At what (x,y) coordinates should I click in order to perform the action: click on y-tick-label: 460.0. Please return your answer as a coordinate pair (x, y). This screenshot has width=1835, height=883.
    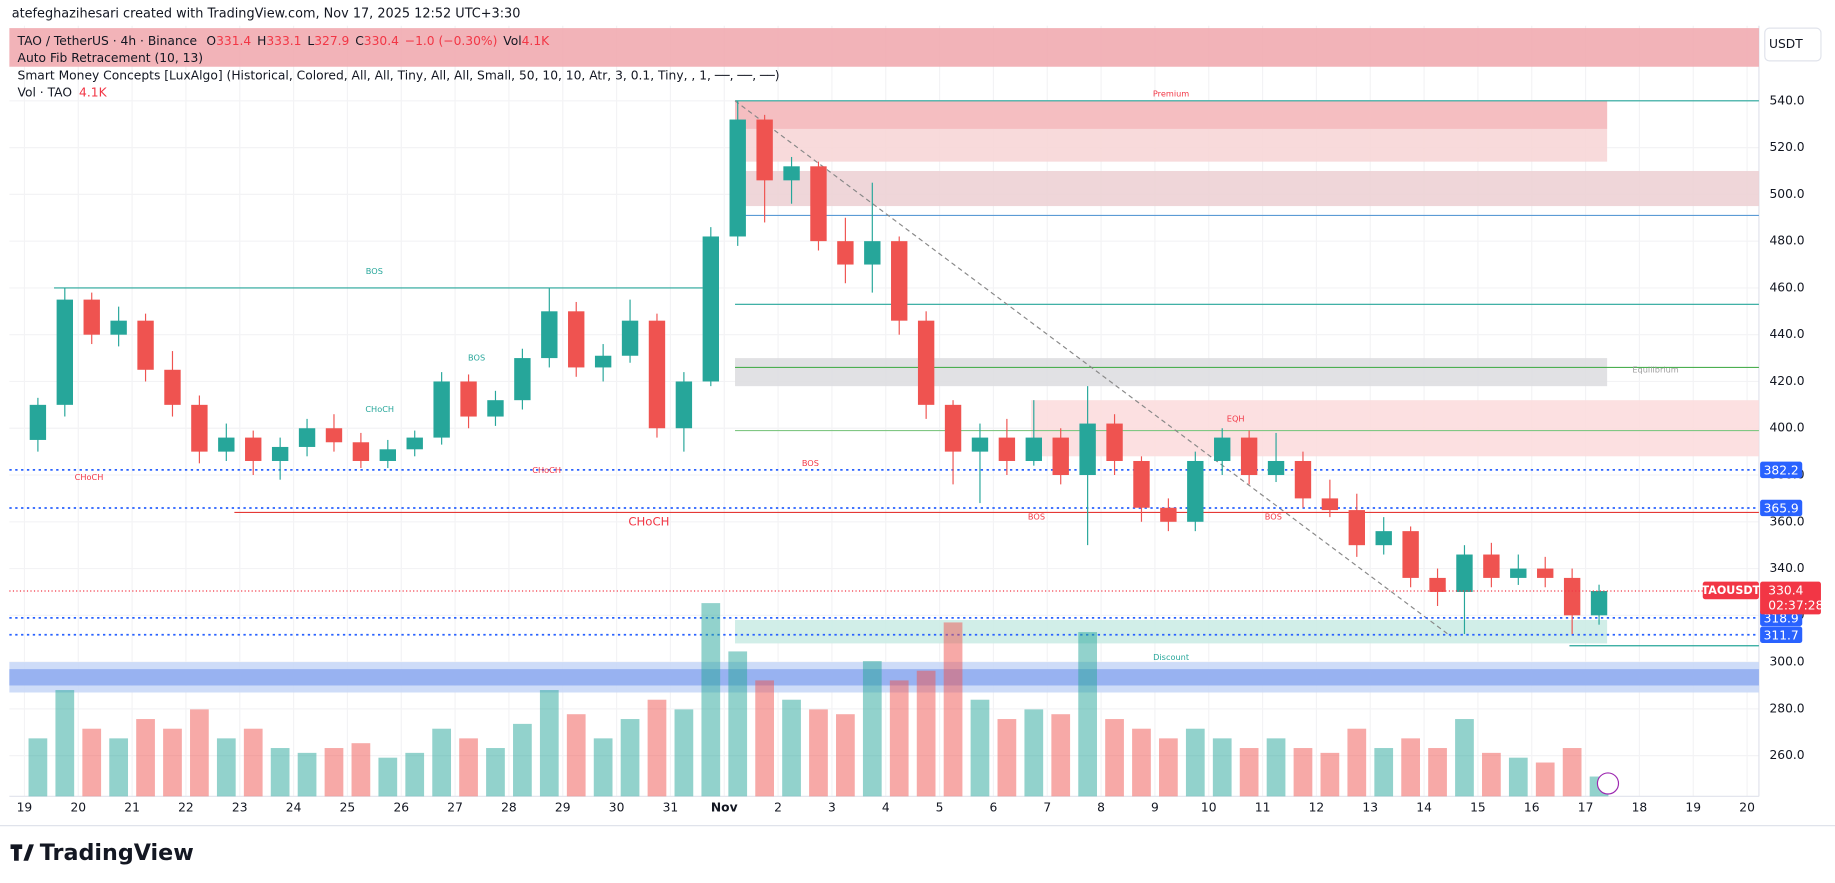
    Looking at the image, I should click on (1786, 287).